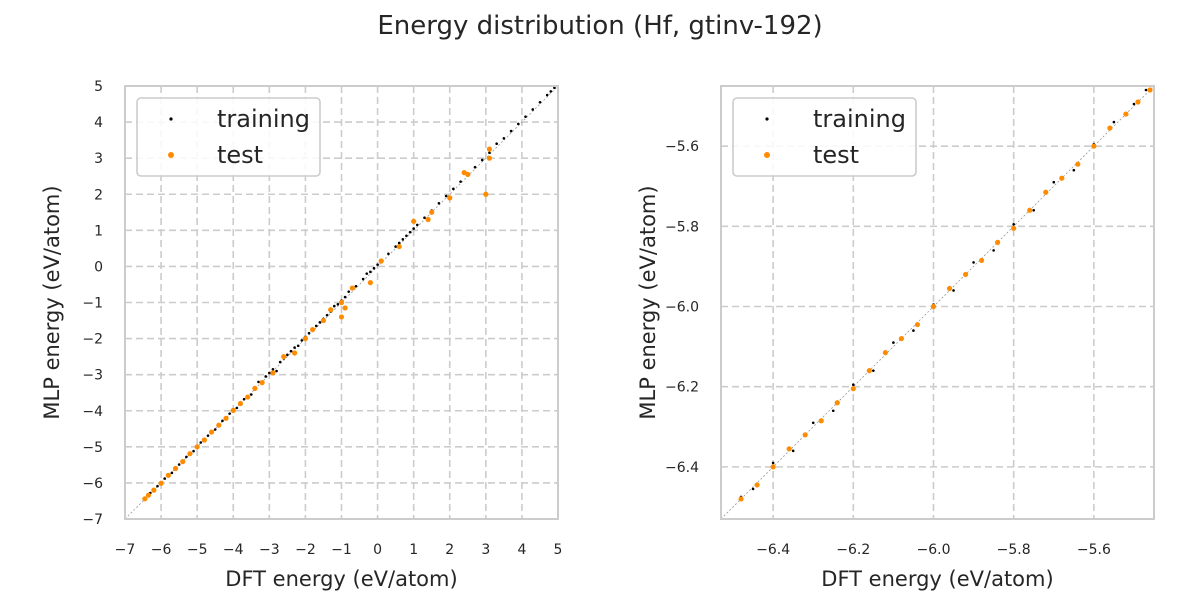 The image size is (1200, 604). I want to click on y-tick-label: −2, so click(92, 340).